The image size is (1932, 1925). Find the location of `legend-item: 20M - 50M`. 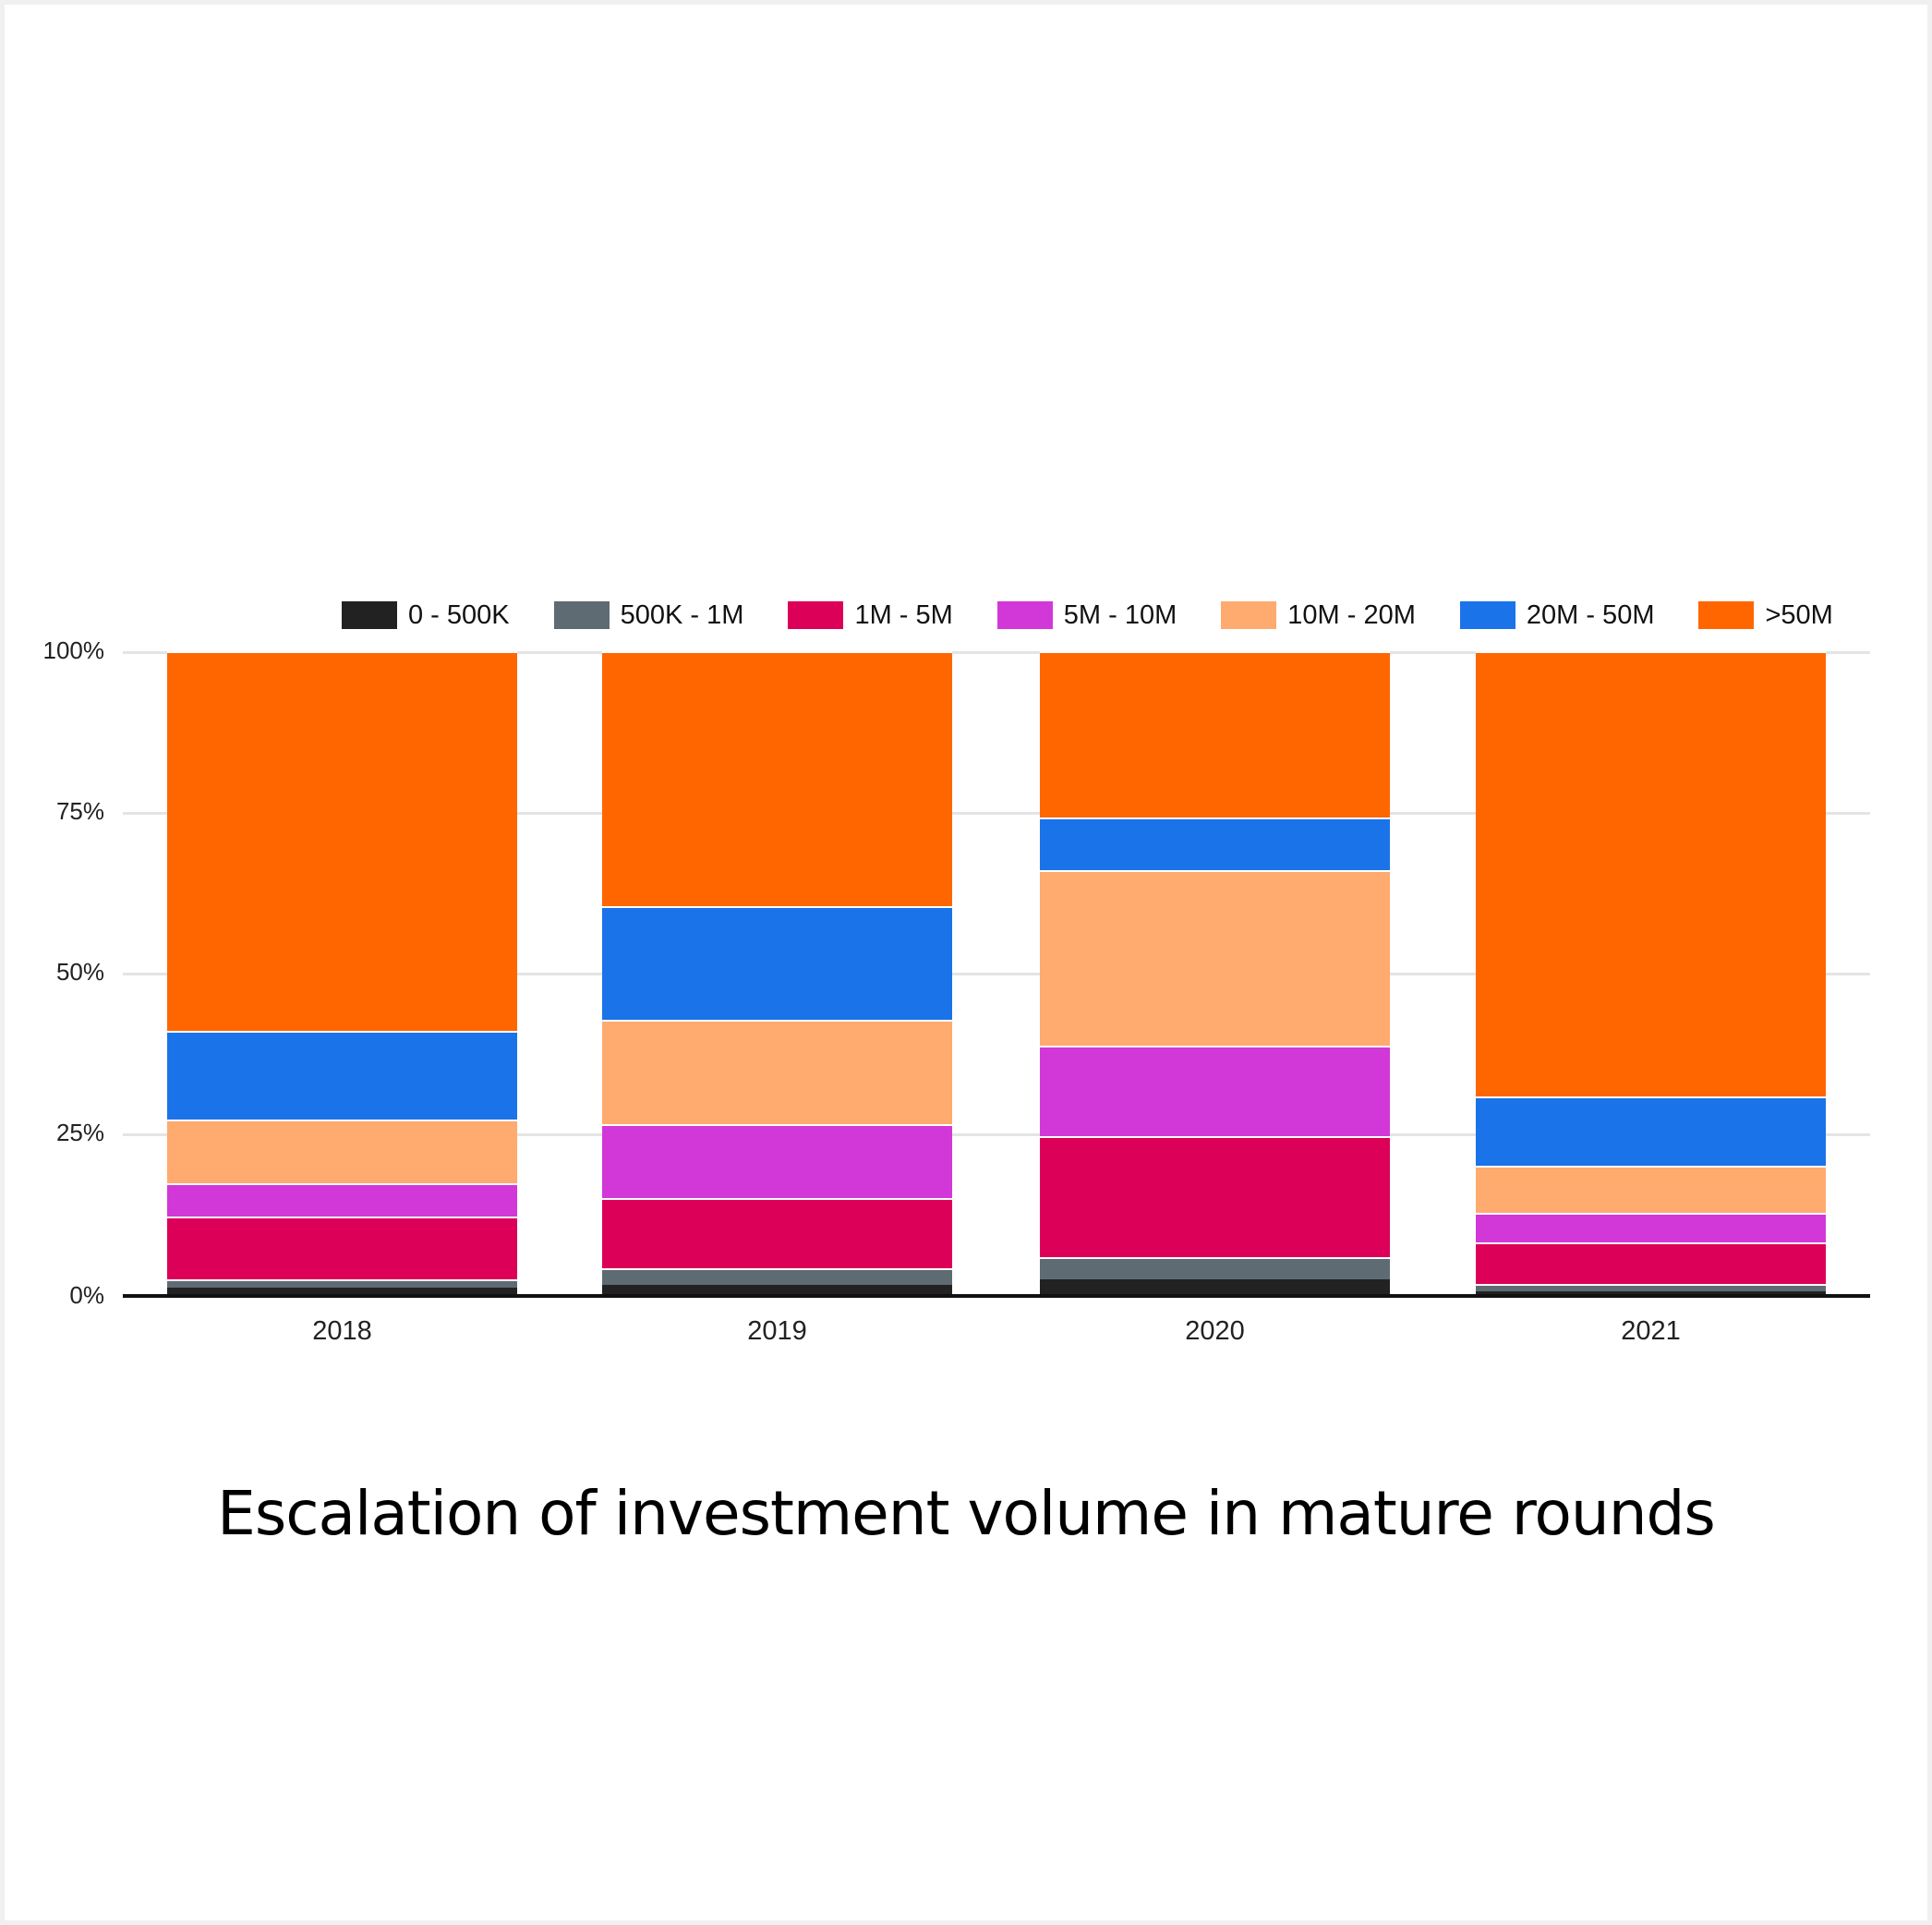

legend-item: 20M - 50M is located at coordinates (1557, 615).